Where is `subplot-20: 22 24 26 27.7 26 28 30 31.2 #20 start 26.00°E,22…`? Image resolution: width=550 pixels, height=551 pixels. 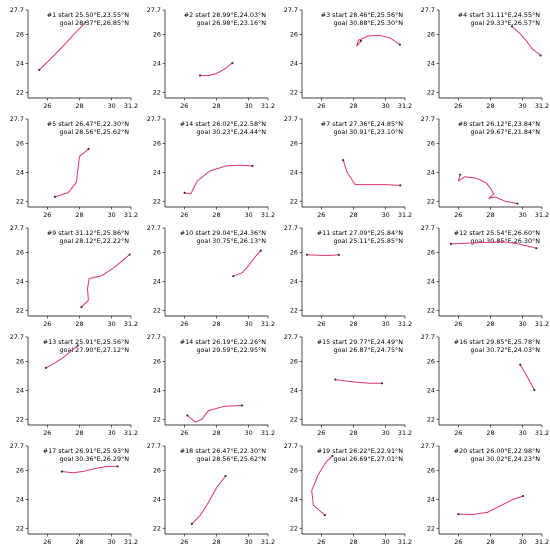 subplot-20: 22 24 26 27.7 26 28 30 31.2 #20 start 26.00°E,22… is located at coordinates (485, 494).